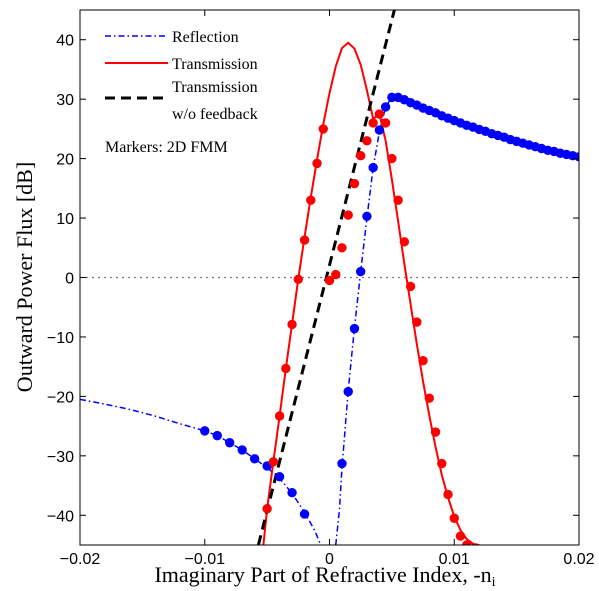 This screenshot has width=599, height=591. What do you see at coordinates (60, 397) in the screenshot?
I see `y-tick-label: −20` at bounding box center [60, 397].